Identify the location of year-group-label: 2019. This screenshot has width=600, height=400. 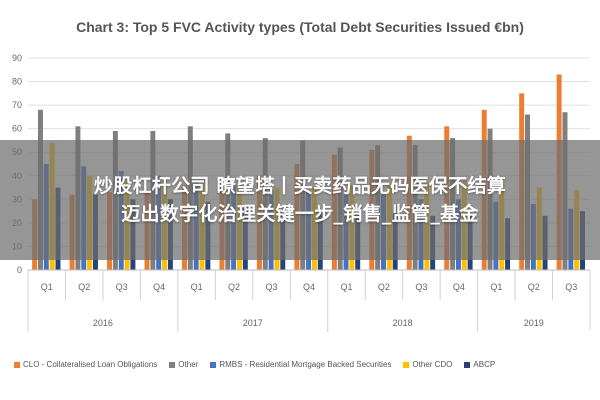
(534, 323).